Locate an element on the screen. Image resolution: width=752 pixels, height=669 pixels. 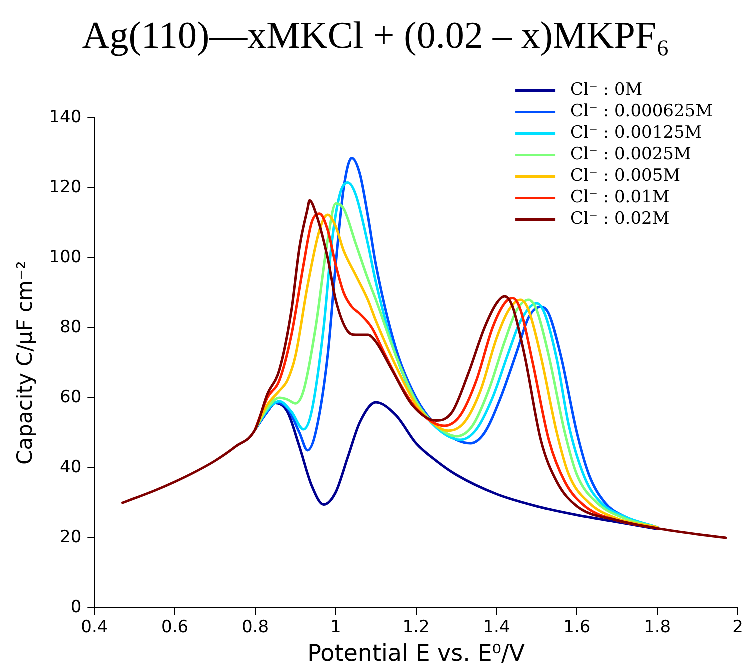
y-tick-label: 80 is located at coordinates (71, 327).